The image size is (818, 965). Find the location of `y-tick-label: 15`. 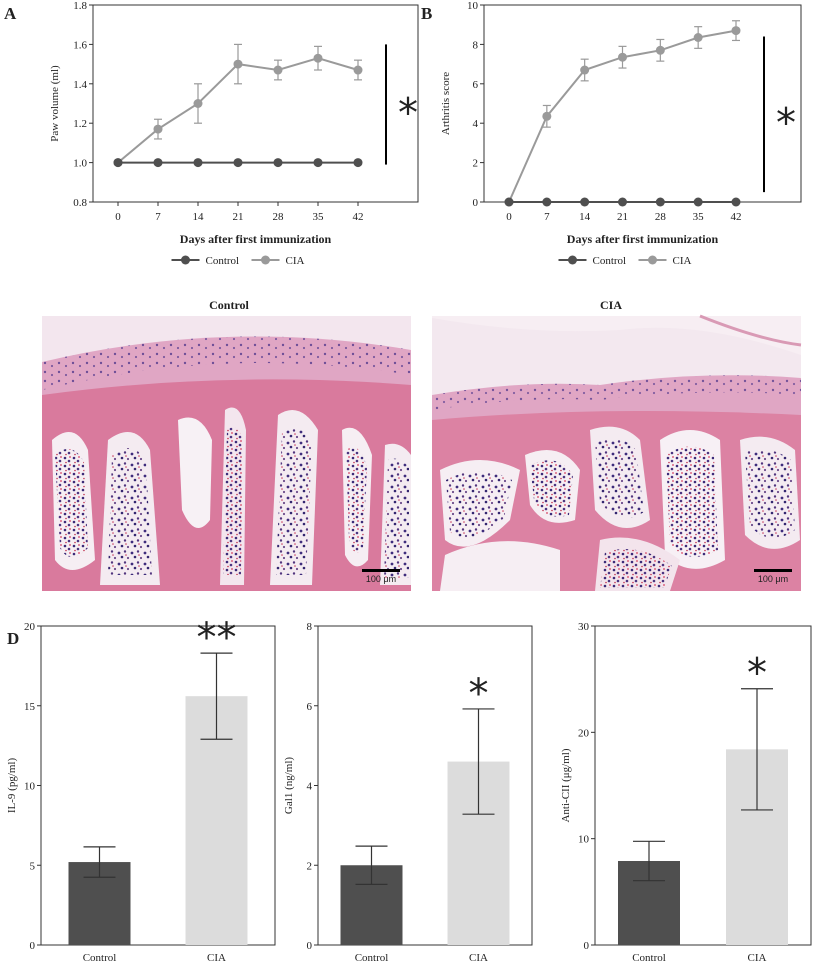

y-tick-label: 15 is located at coordinates (30, 707).